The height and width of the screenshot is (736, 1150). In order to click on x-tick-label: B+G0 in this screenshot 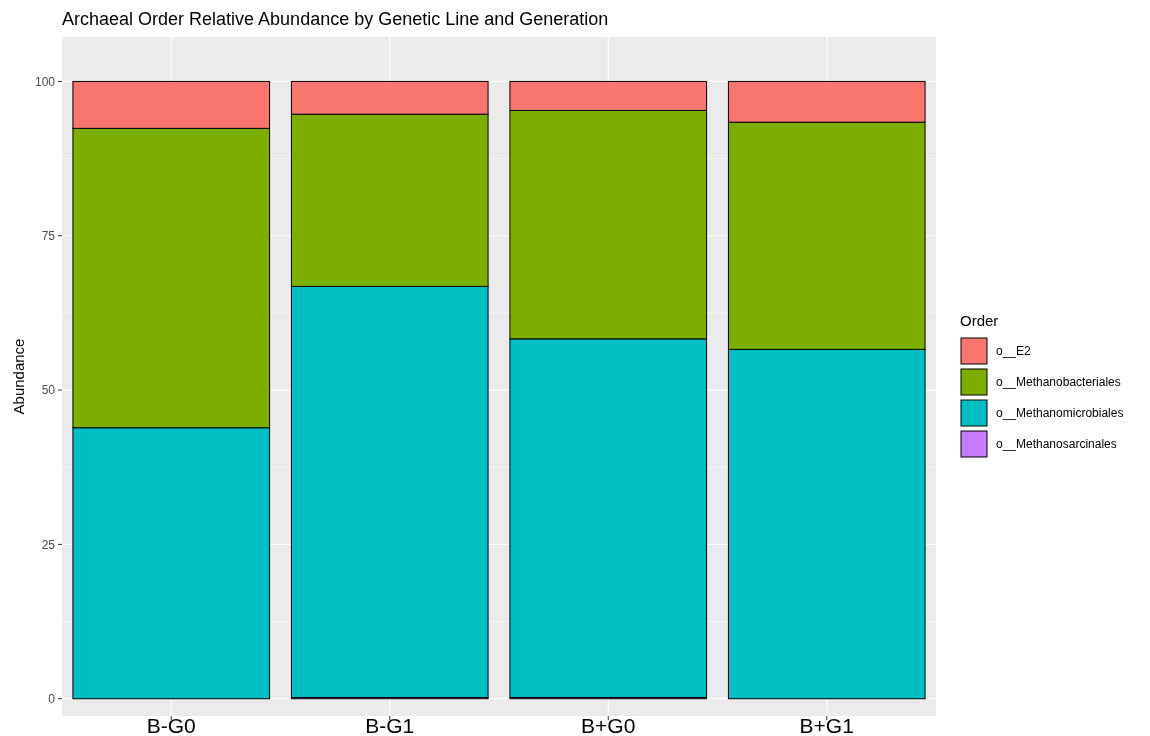, I will do `click(608, 725)`.